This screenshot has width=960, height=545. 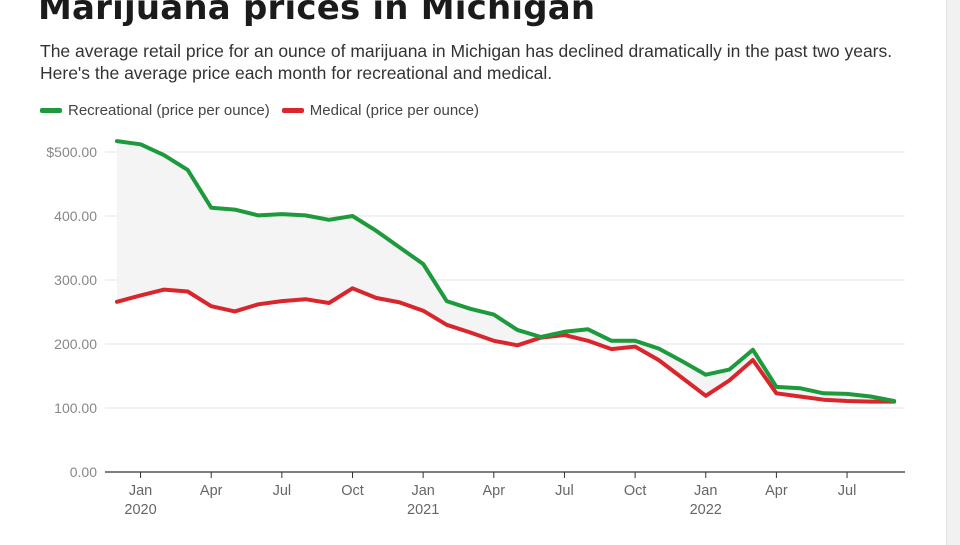 I want to click on legend-item-recreational: Recreational (price per ounce), so click(x=155, y=110).